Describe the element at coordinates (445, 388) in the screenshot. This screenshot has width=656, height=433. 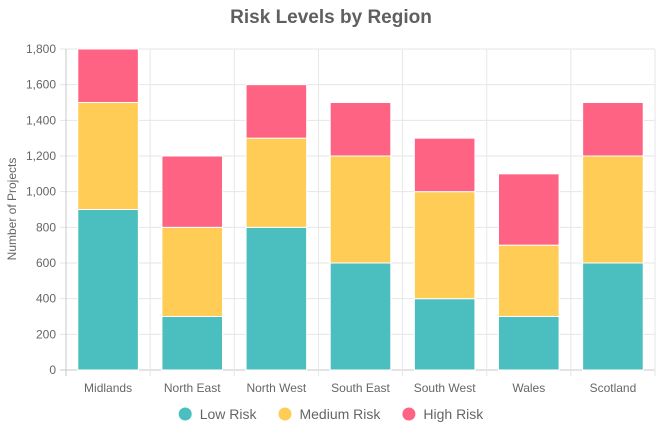
I see `x-tick-label: South West` at that location.